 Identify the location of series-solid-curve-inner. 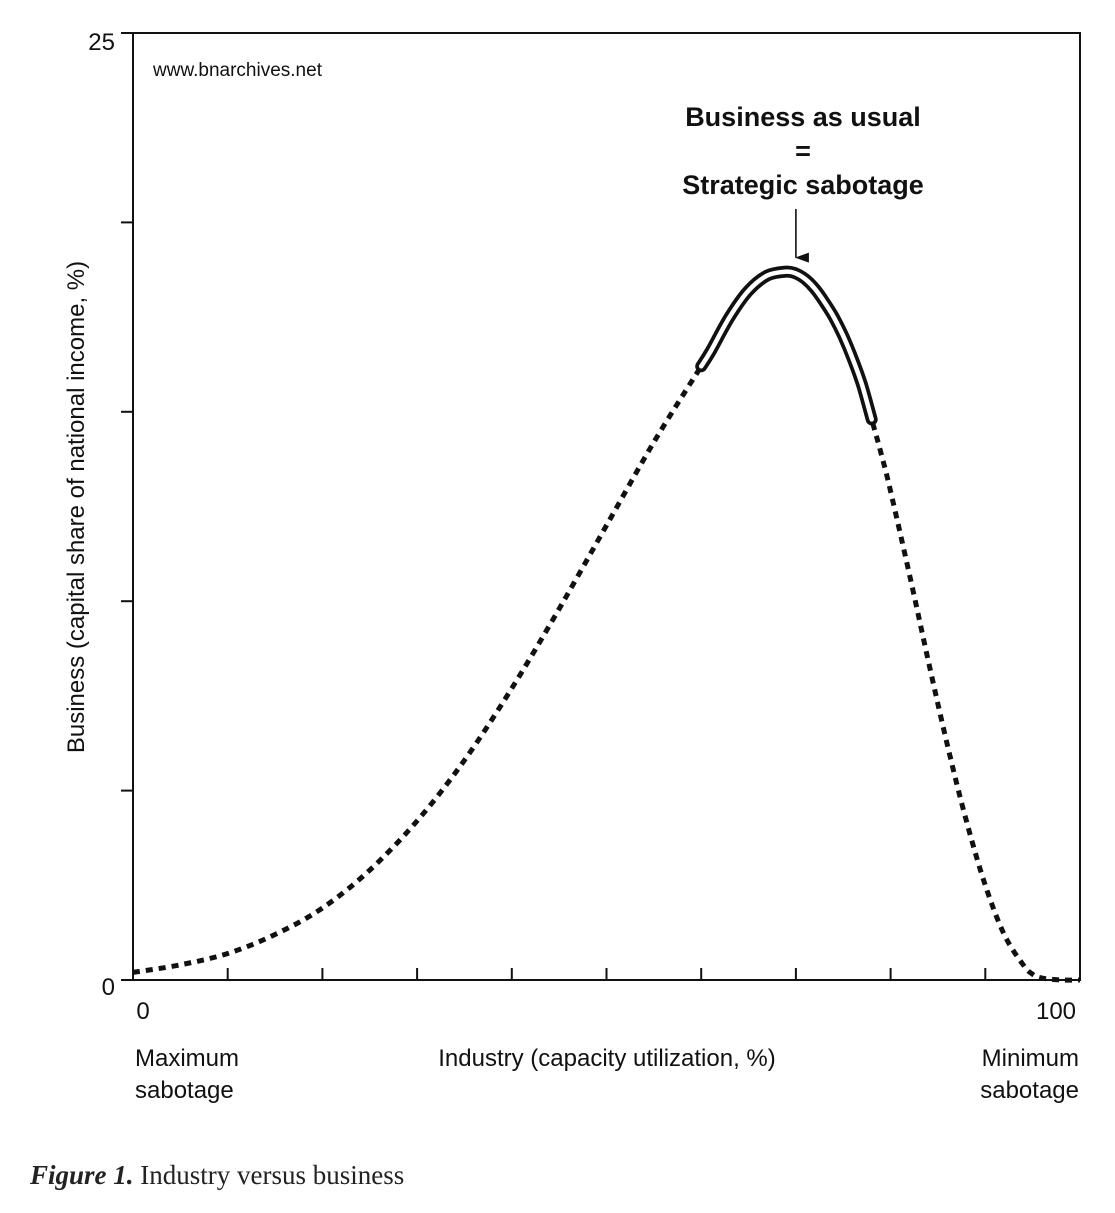
(786, 345).